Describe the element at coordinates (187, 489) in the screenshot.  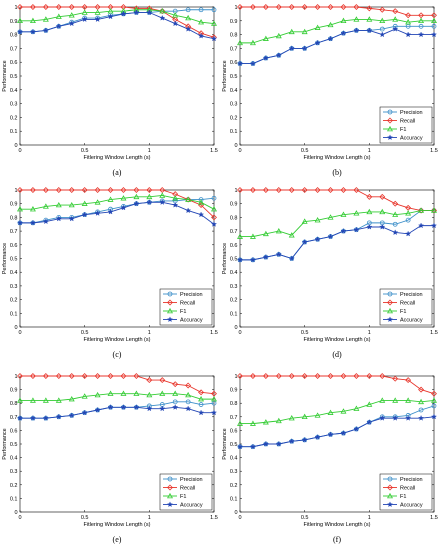
I see `legend-label-recall: Recall` at that location.